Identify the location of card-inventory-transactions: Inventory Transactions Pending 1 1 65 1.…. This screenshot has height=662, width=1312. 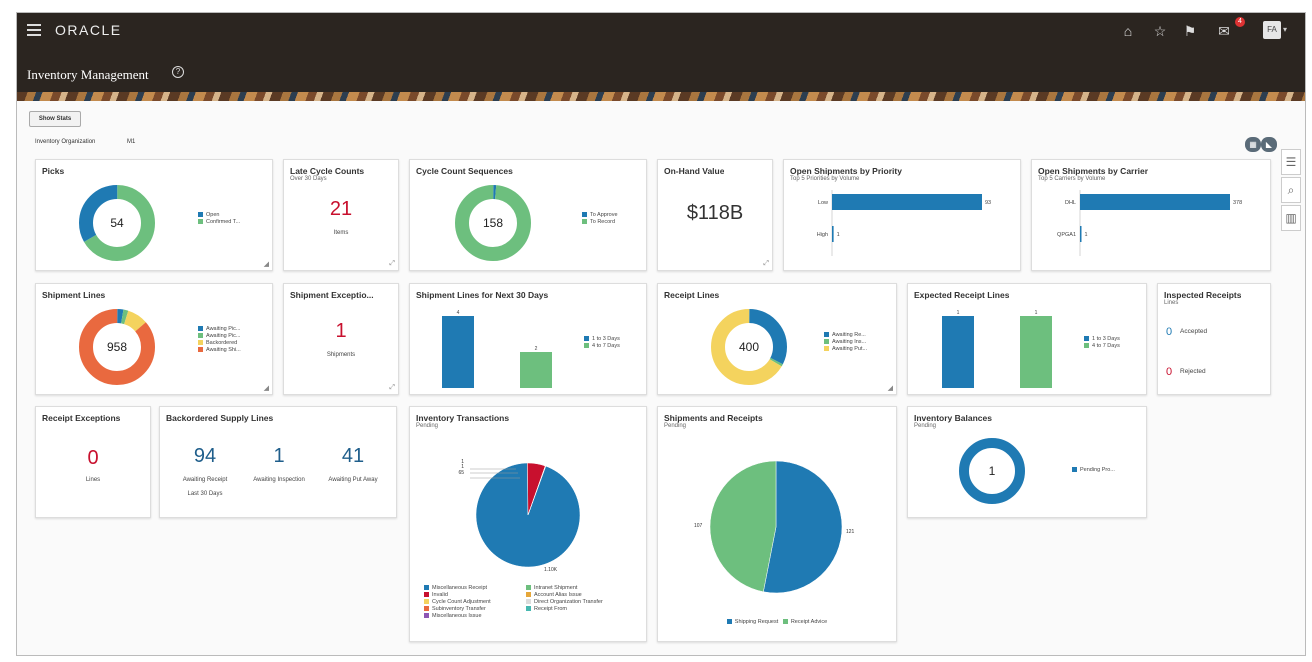
(528, 524).